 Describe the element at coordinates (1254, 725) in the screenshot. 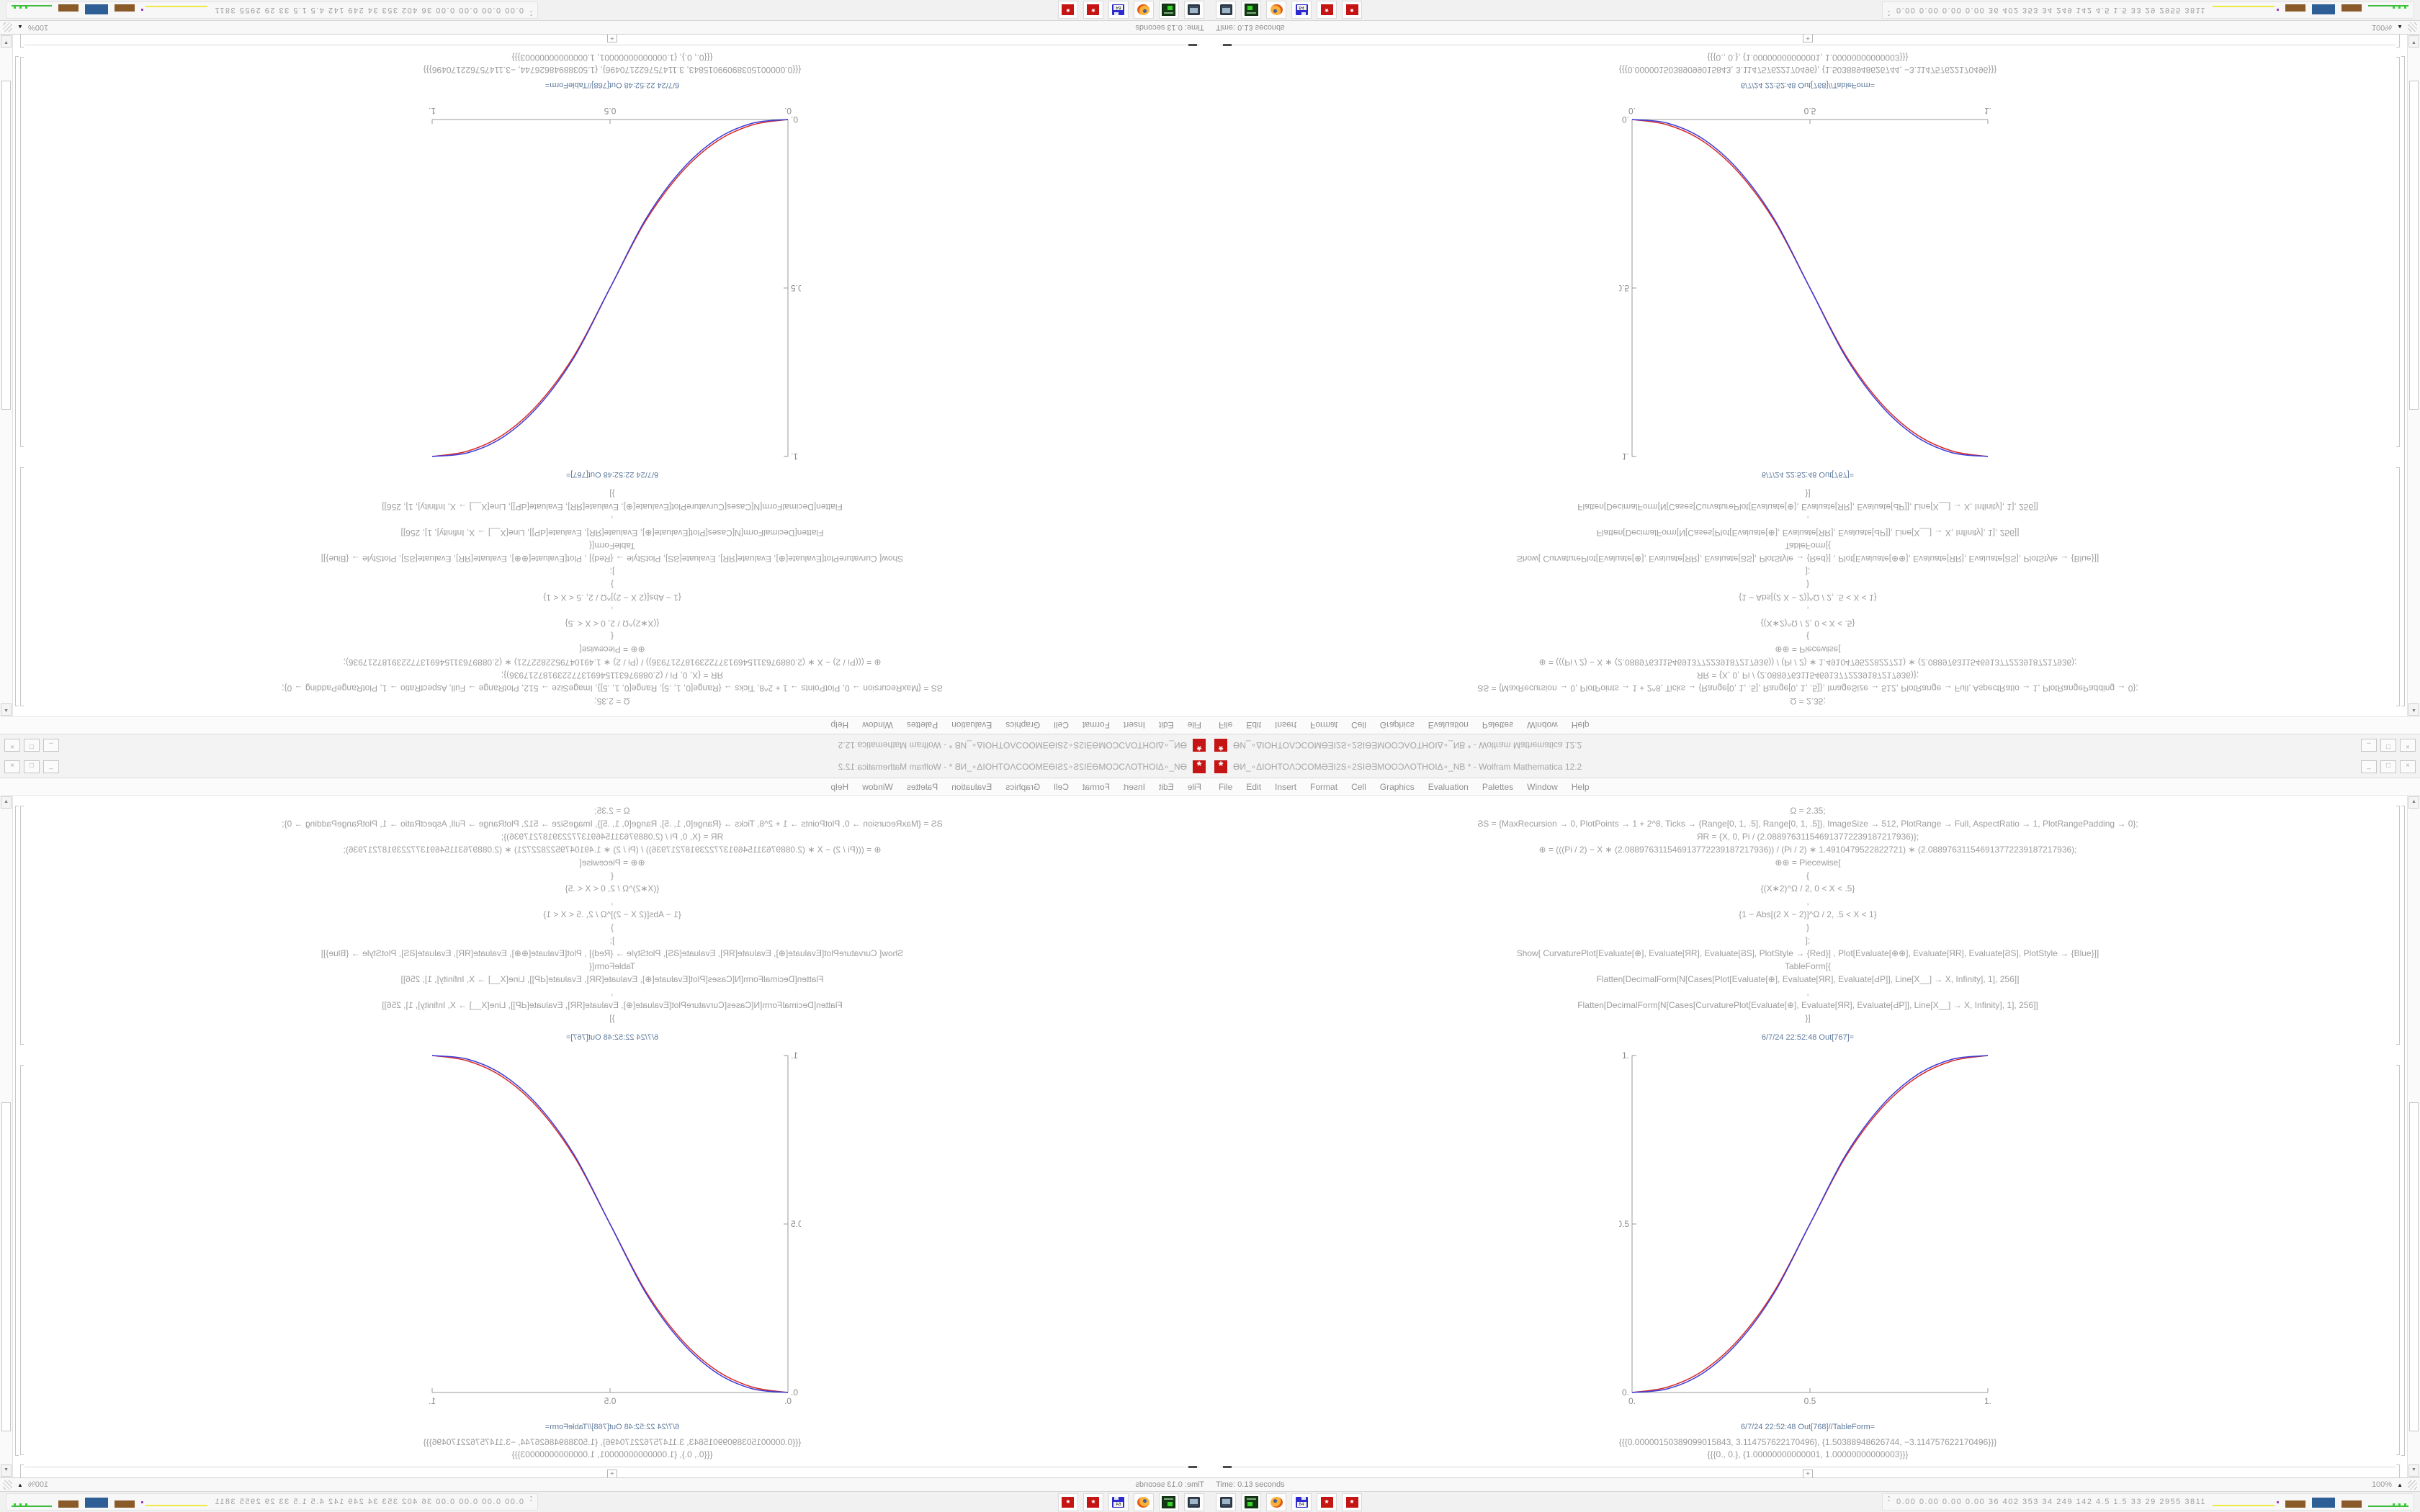

I see `menu-edit: Edit` at that location.